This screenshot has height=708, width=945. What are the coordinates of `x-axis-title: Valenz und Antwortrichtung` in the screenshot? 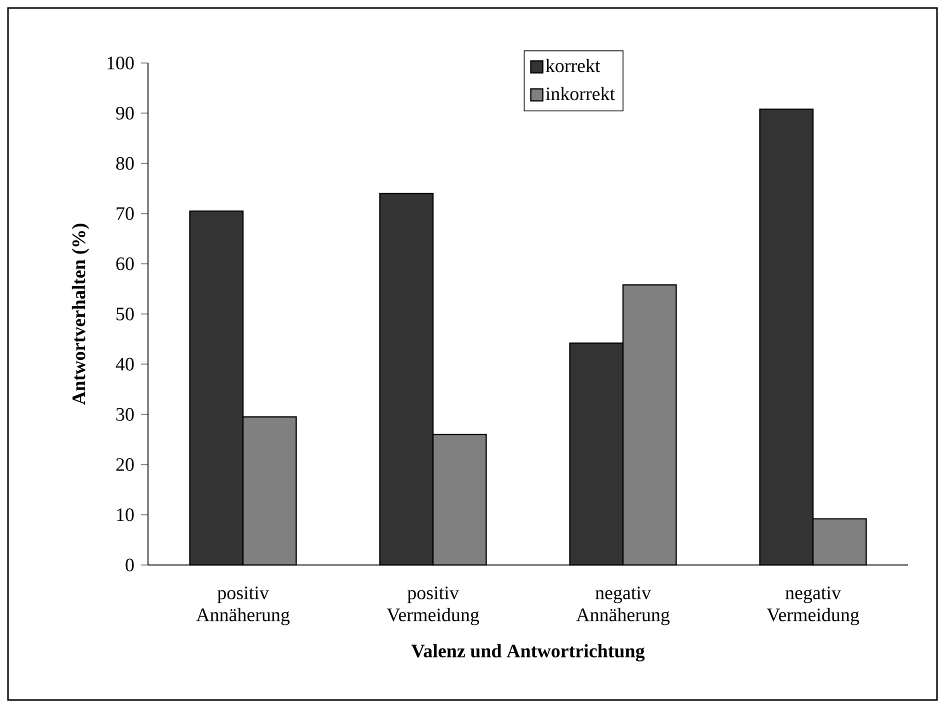 It's located at (528, 653).